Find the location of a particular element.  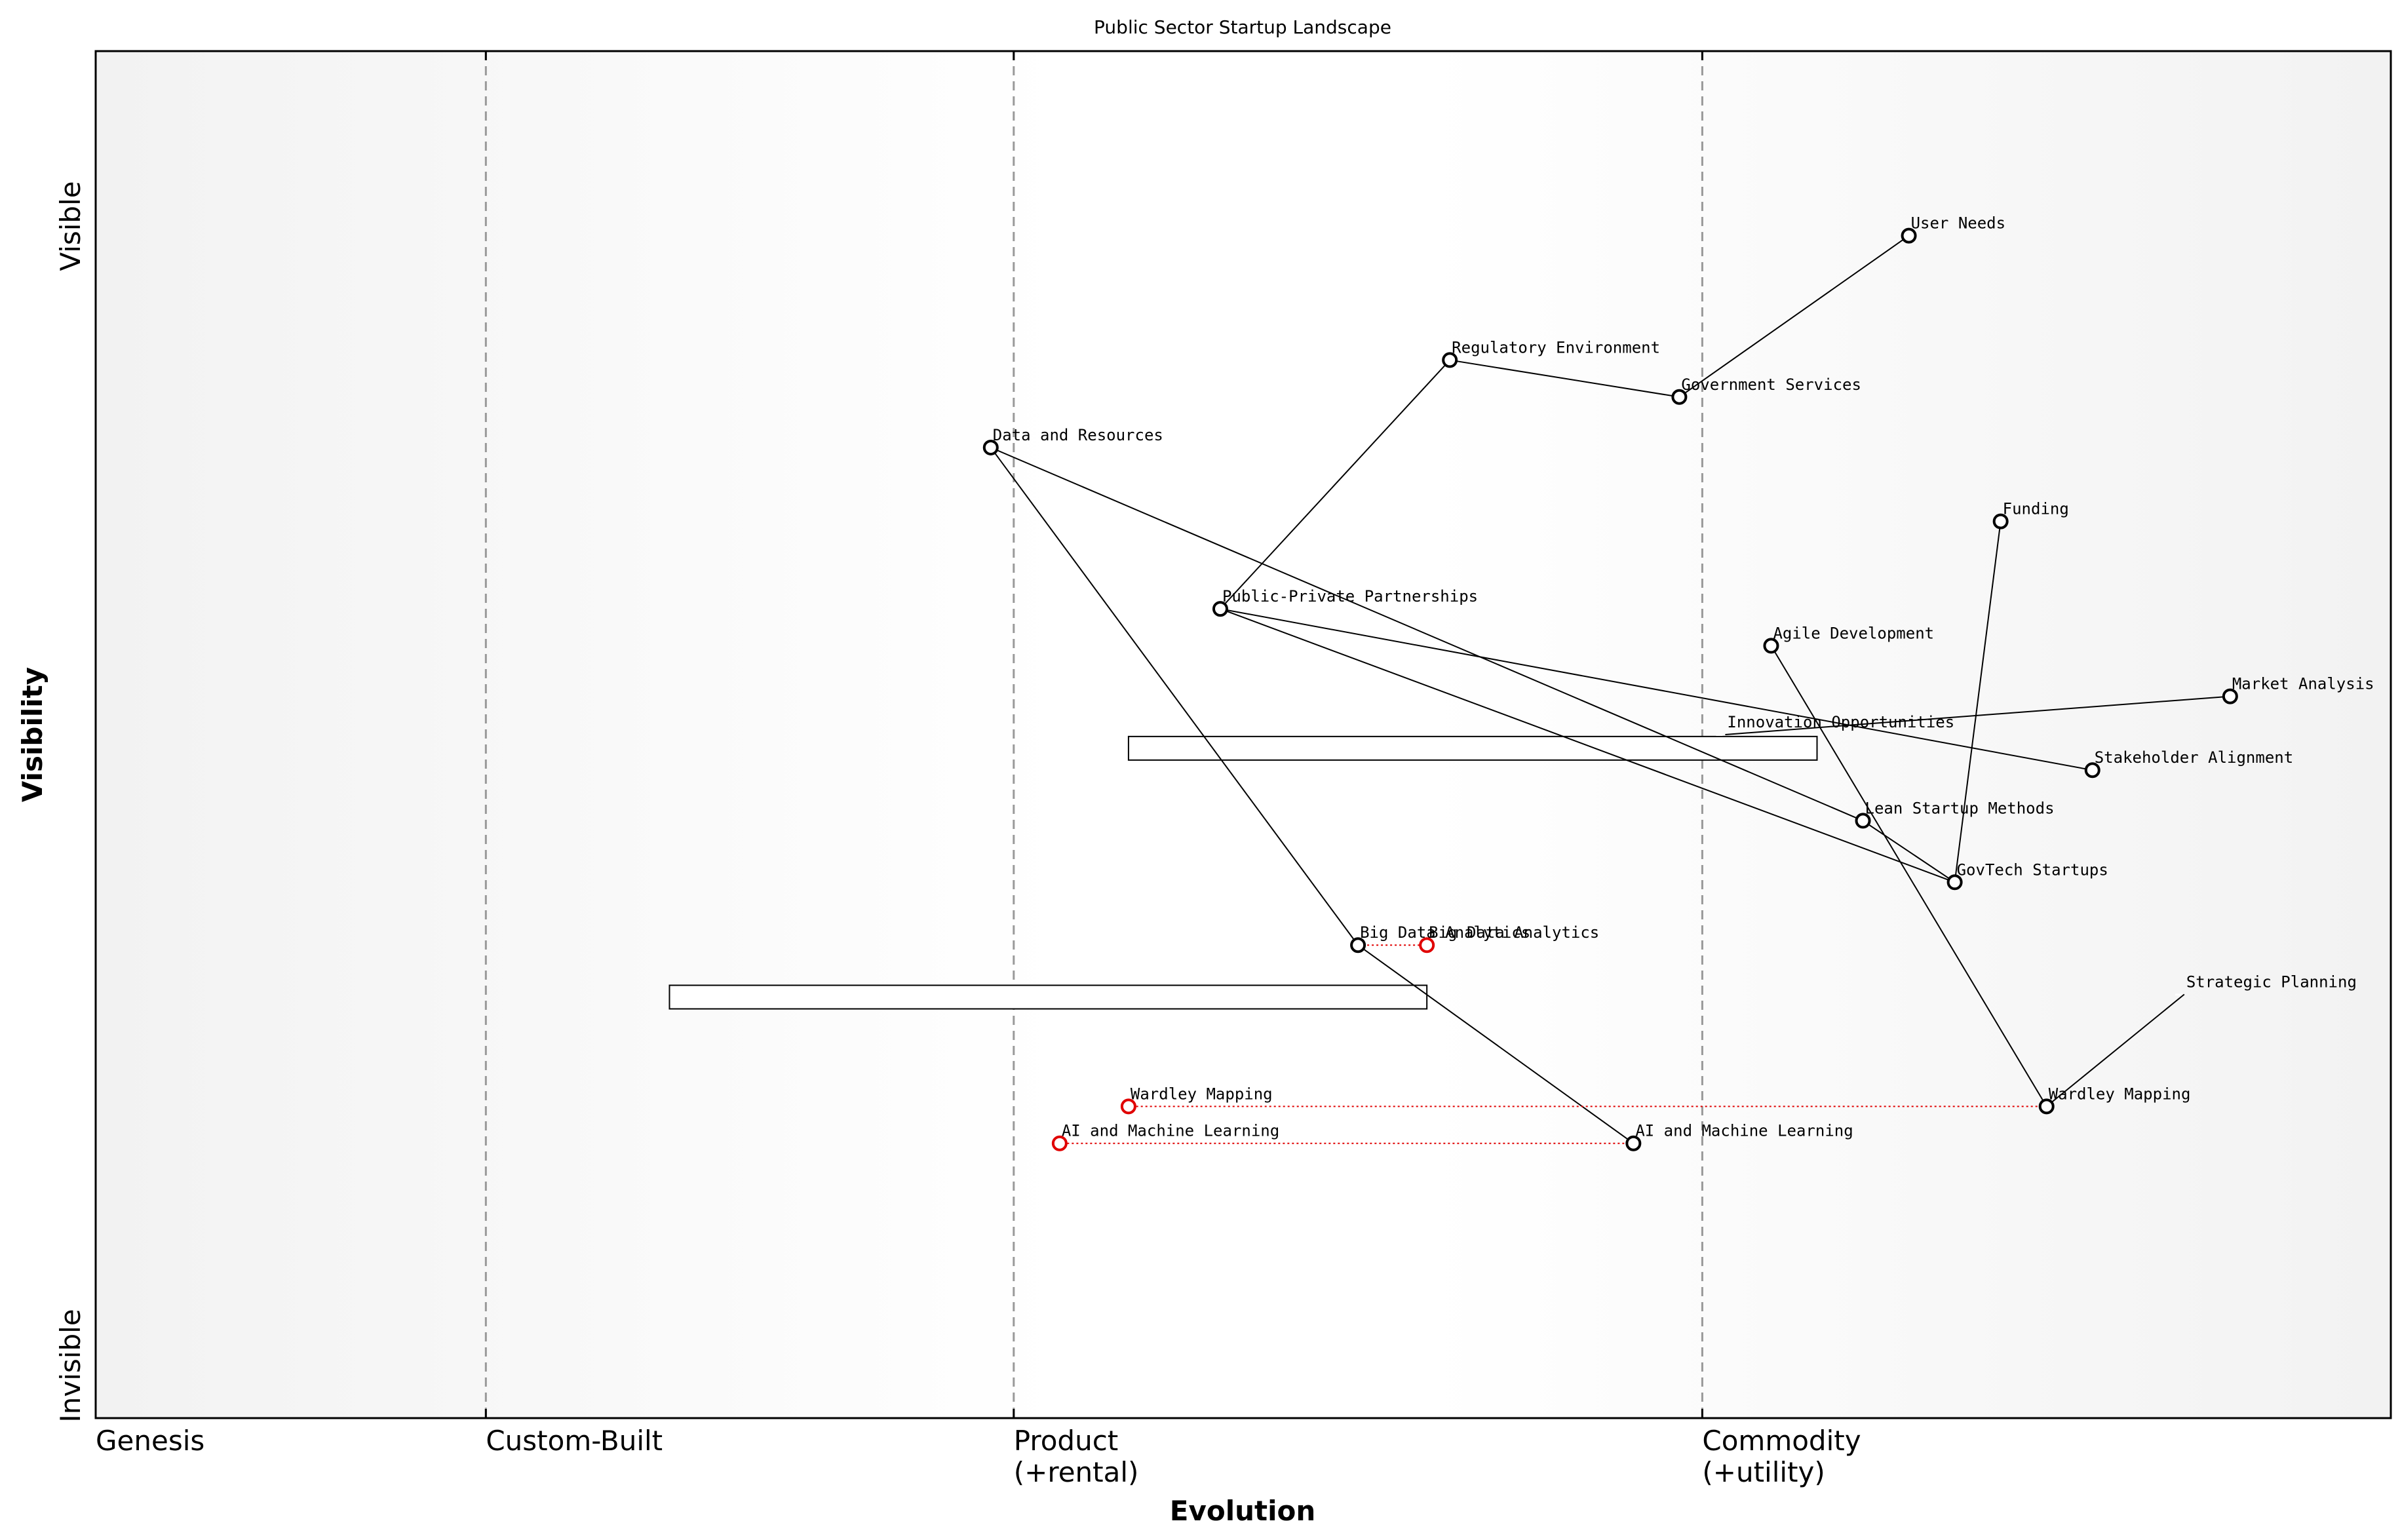

component-label: Stakeholder Alignment is located at coordinates (2194, 757).